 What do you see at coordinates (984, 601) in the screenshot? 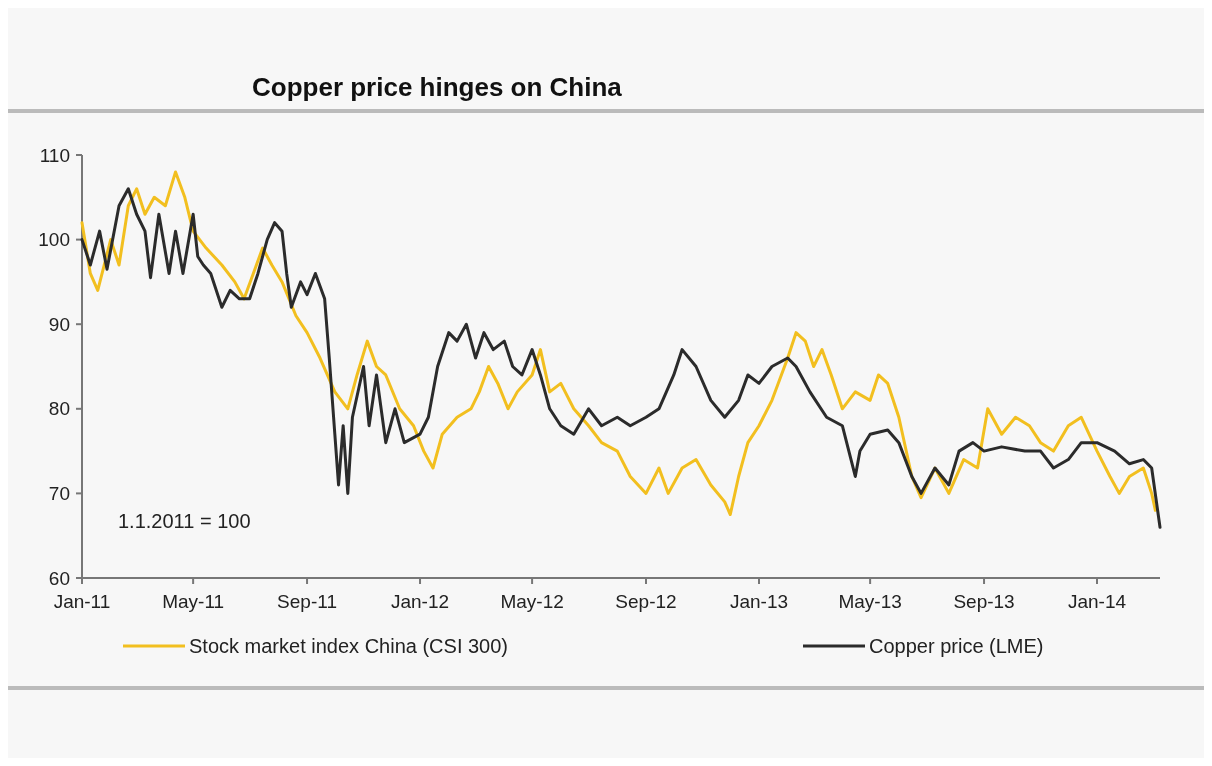
I see `x-tick-label: Sep-13` at bounding box center [984, 601].